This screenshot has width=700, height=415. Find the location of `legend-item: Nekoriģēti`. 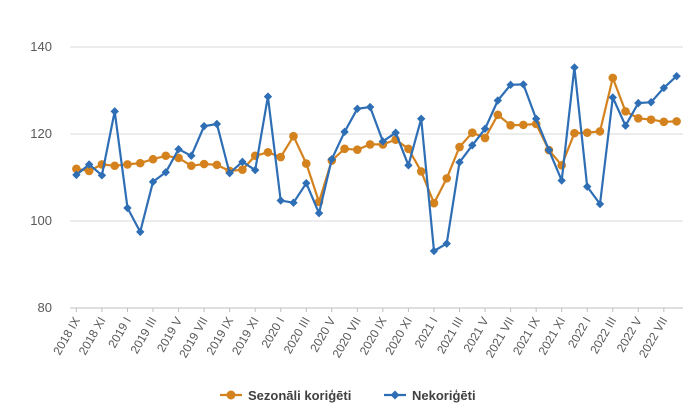

legend-item: Nekoriģēti is located at coordinates (430, 395).